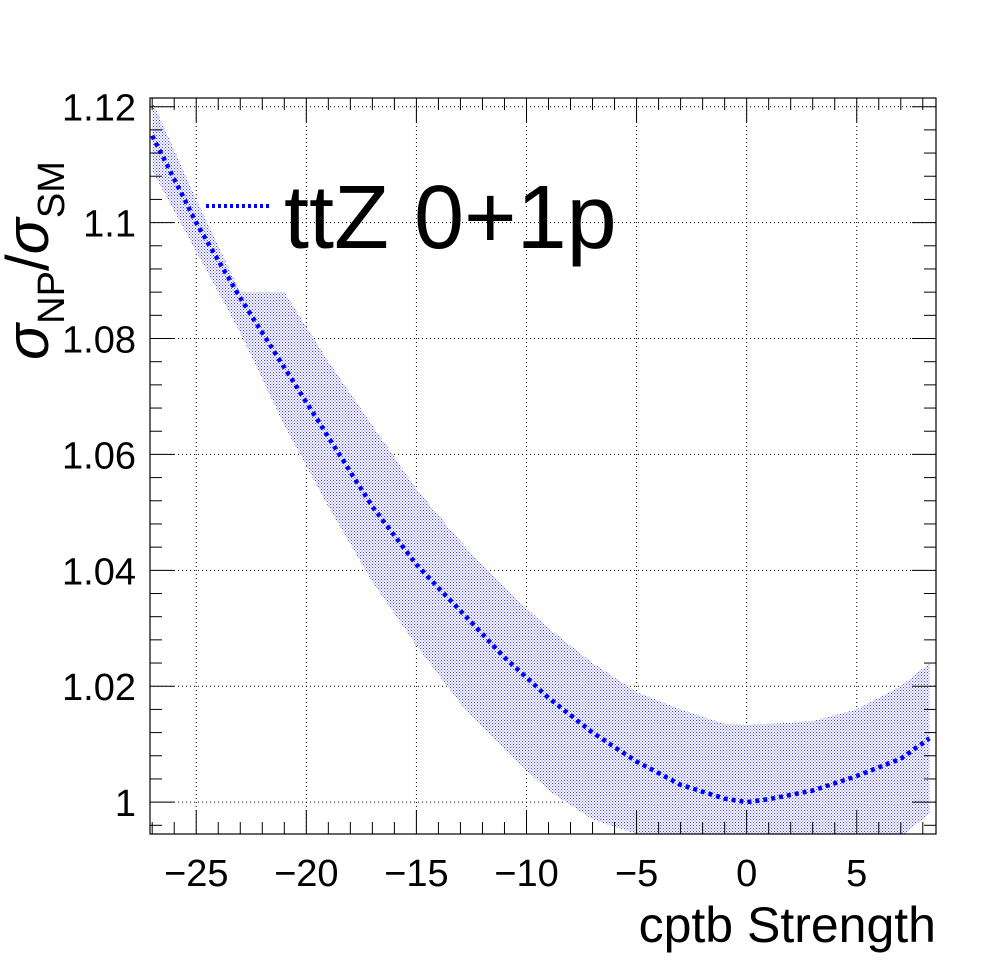 The image size is (996, 972). I want to click on y-axis-label: σNP/σSM, so click(36, 260).